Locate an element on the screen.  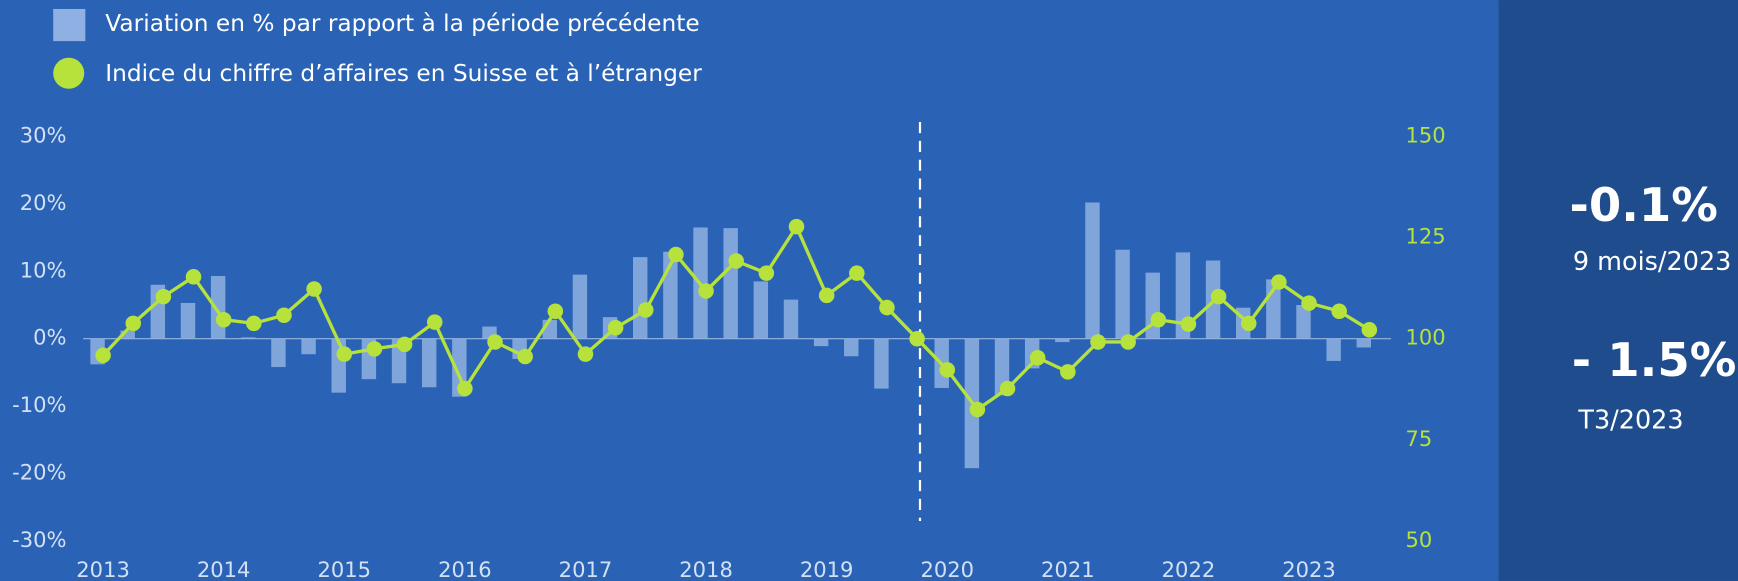
y2-tick-label: 125 is located at coordinates (1425, 236).